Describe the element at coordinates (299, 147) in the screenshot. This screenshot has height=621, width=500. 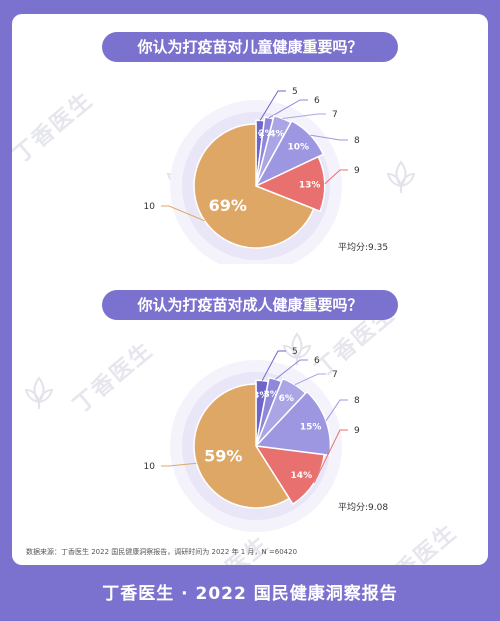
I see `slice-value-label: 10%` at that location.